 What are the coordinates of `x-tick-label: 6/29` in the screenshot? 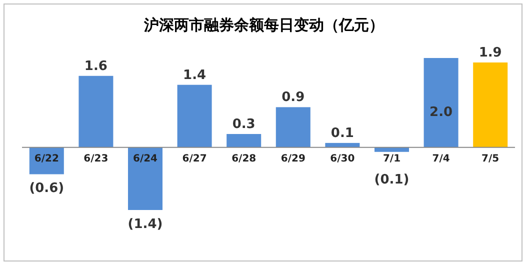 It's located at (293, 158).